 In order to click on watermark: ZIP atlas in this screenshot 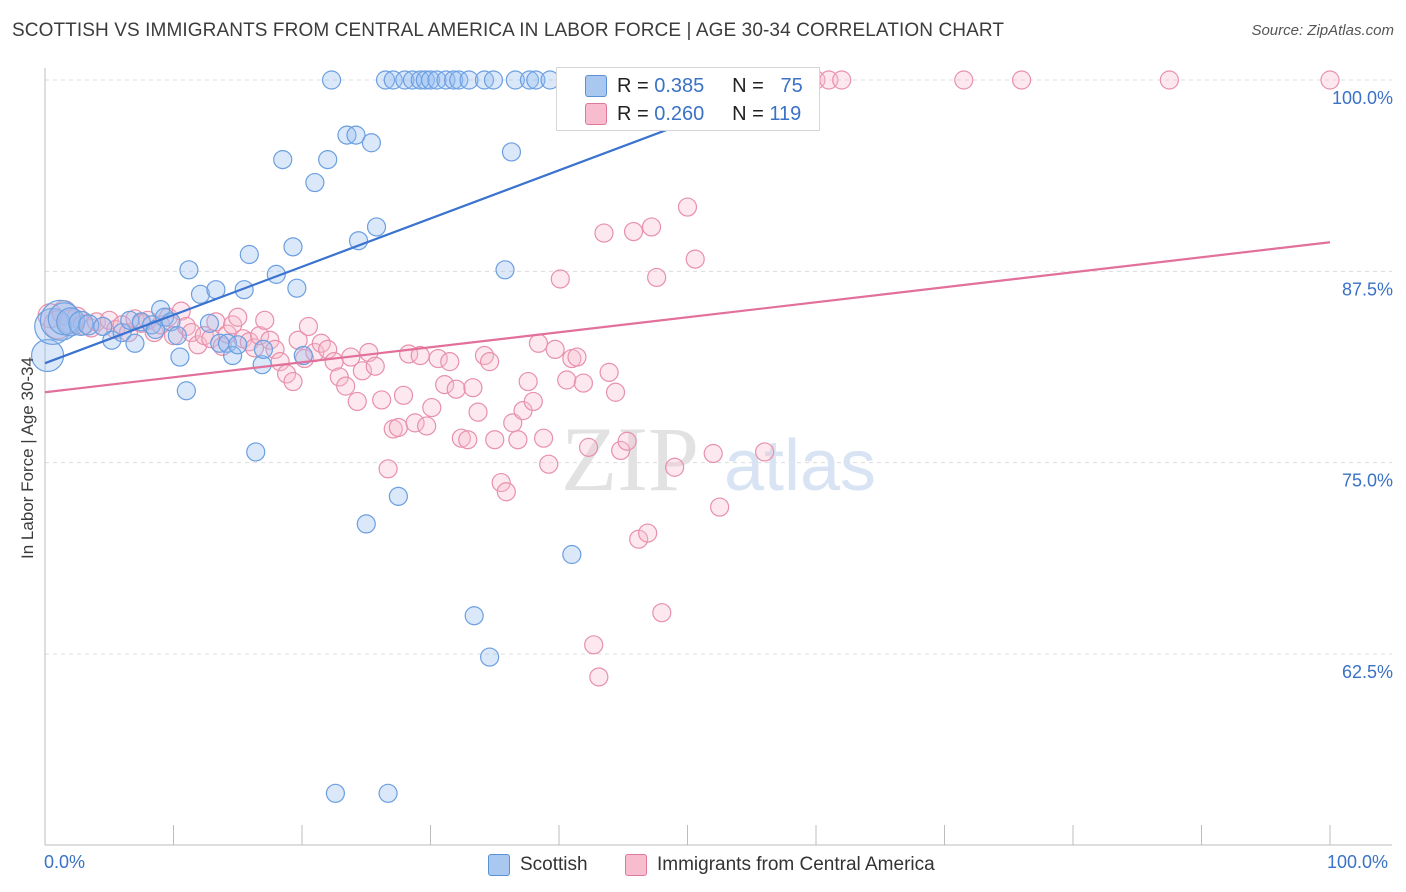, I will do `click(718, 459)`.